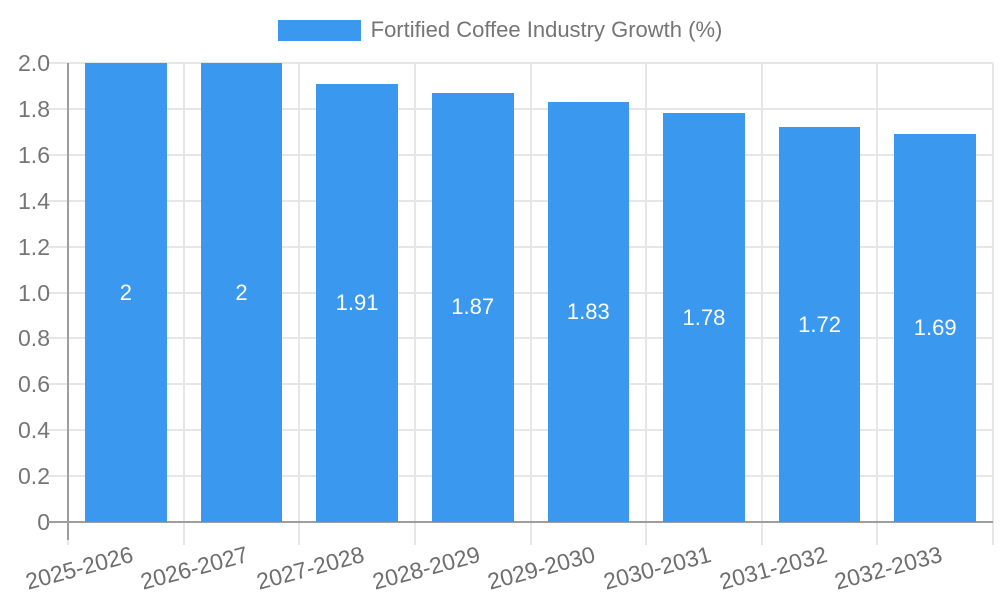  I want to click on y-tick-label: 1.2, so click(34, 246).